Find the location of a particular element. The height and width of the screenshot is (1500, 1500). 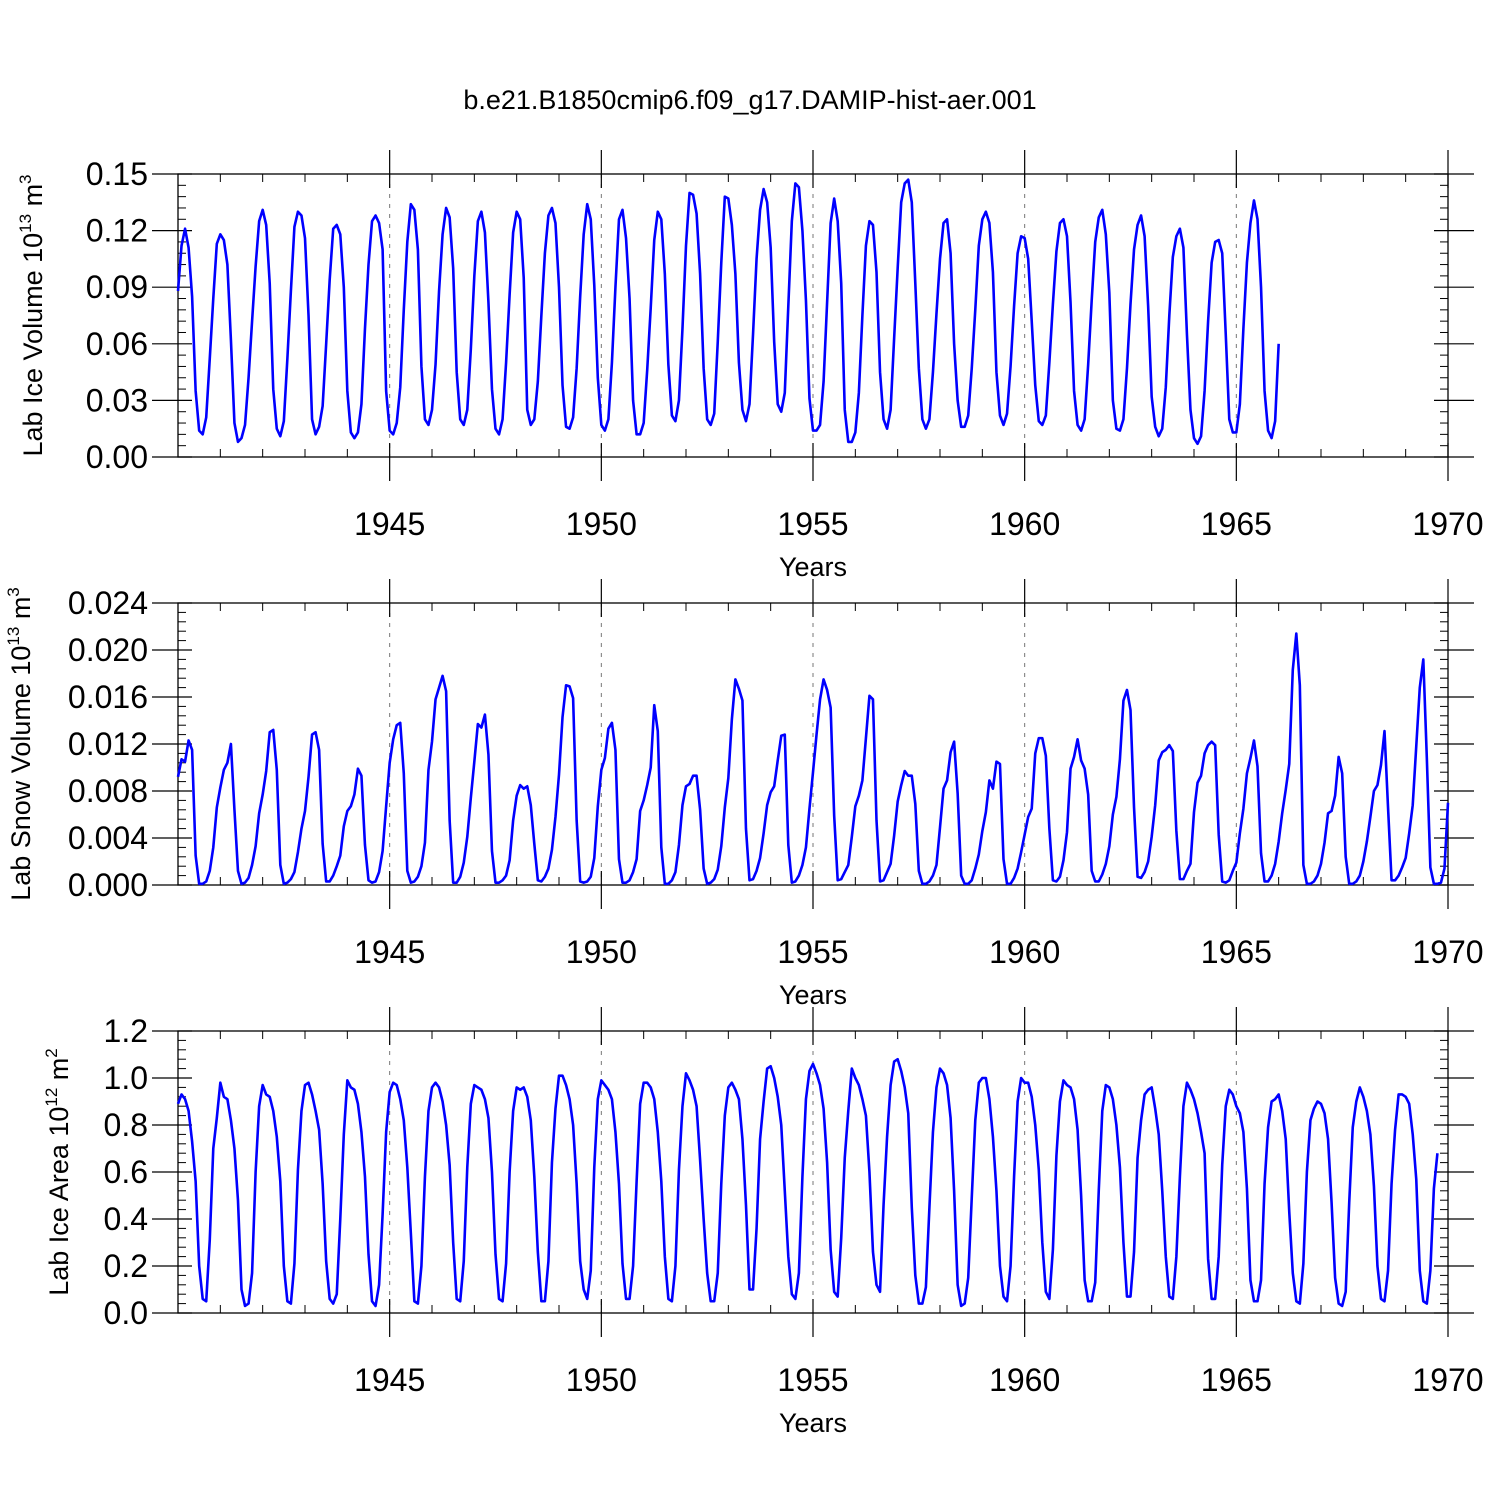

y-tick-label: 0.020 is located at coordinates (108, 650).